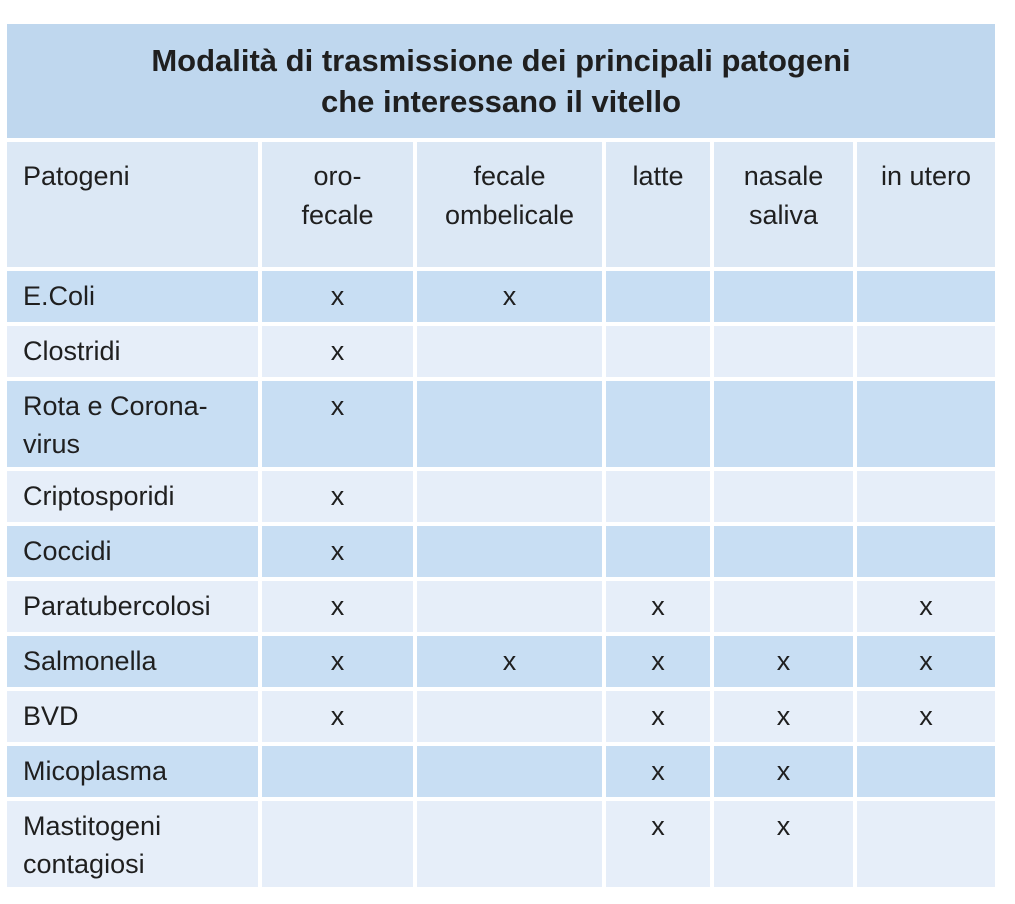  What do you see at coordinates (658, 176) in the screenshot?
I see `column-header-latte-line1: latte` at bounding box center [658, 176].